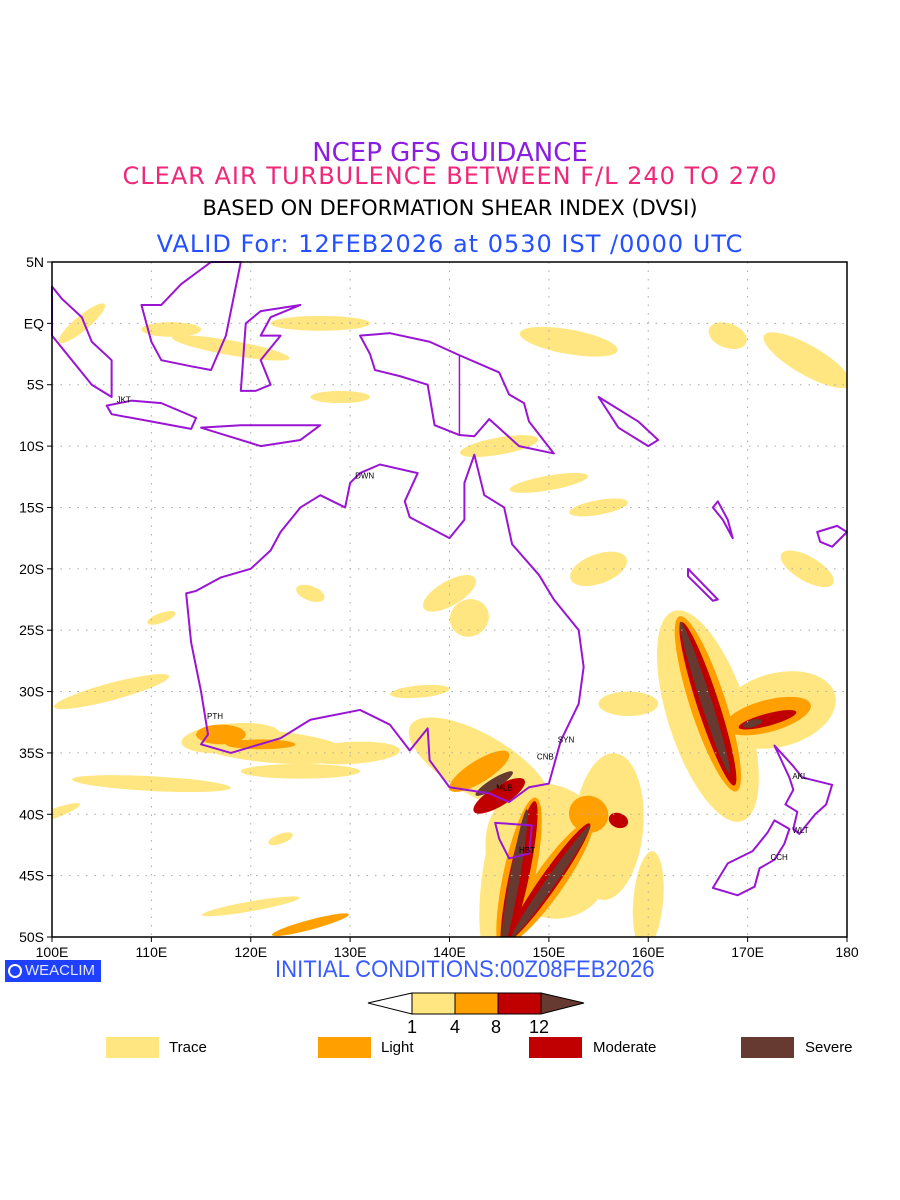 This screenshot has height=1200, width=900. Describe the element at coordinates (364, 476) in the screenshot. I see `city-label-dwn: DWN` at that location.